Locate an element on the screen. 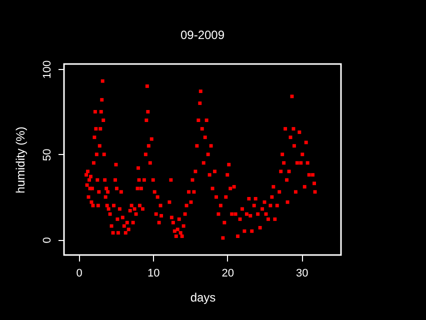 The image size is (426, 320). x-tick-label: 0 is located at coordinates (79, 274).